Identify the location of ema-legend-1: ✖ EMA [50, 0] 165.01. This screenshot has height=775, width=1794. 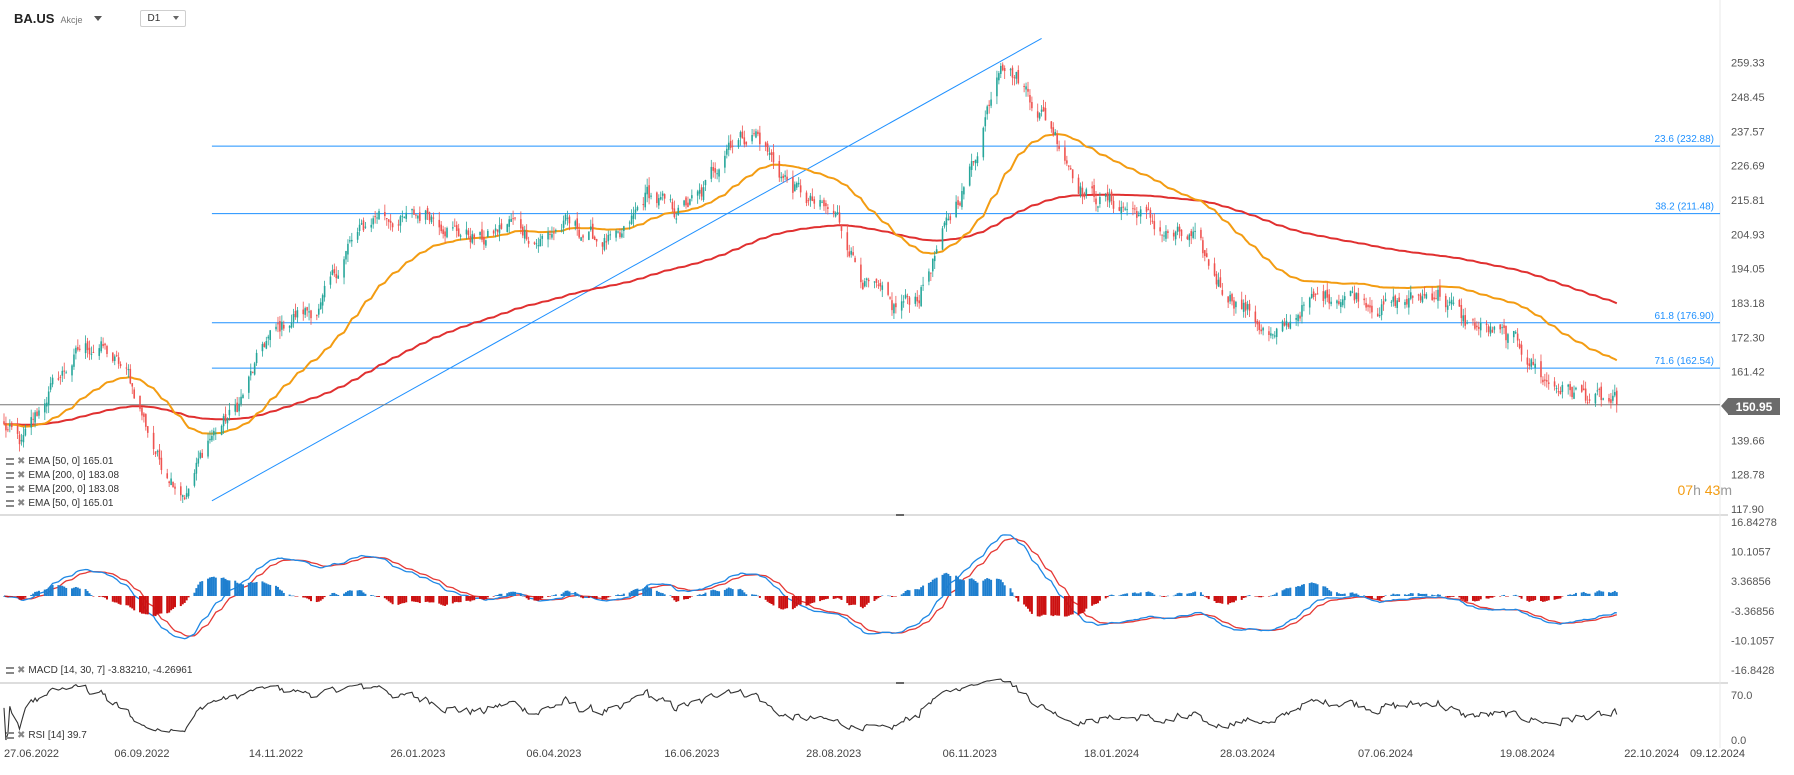
(59, 461).